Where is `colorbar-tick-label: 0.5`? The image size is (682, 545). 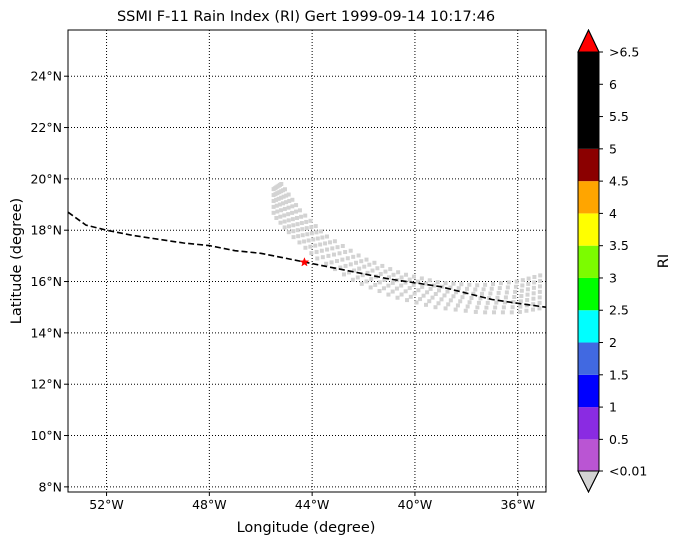 colorbar-tick-label: 0.5 is located at coordinates (619, 439).